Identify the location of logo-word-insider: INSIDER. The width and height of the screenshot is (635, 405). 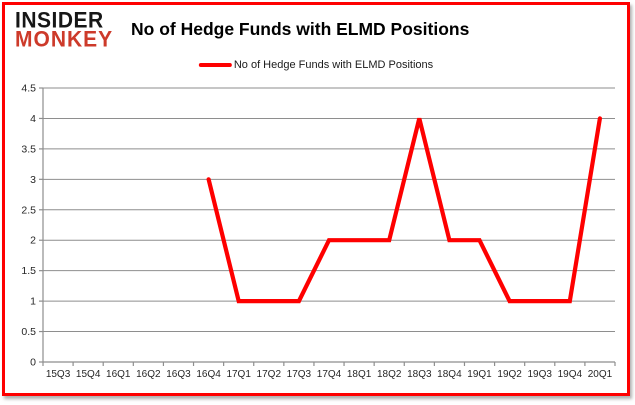
(59, 20).